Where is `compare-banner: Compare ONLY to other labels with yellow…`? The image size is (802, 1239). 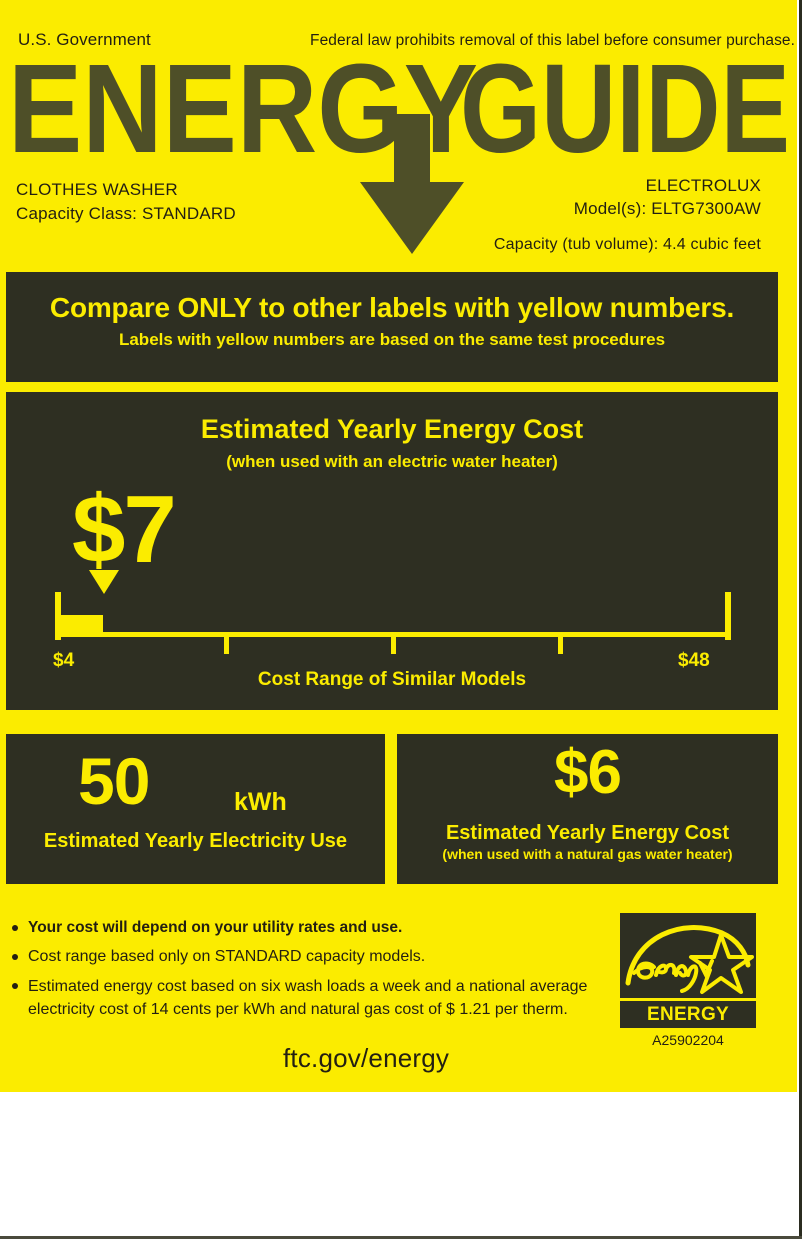
compare-banner: Compare ONLY to other labels with yellow… is located at coordinates (392, 327).